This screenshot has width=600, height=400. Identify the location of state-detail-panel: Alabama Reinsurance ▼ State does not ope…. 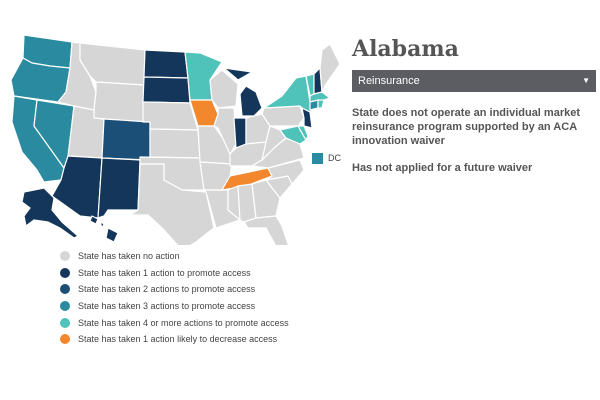
(474, 105).